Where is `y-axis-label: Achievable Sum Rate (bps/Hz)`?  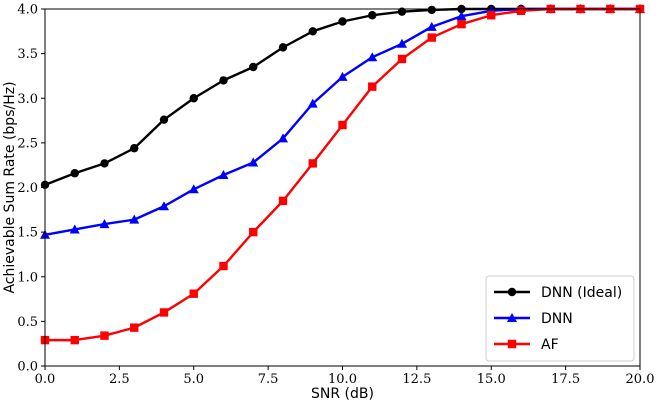 y-axis-label: Achievable Sum Rate (bps/Hz) is located at coordinates (10, 187).